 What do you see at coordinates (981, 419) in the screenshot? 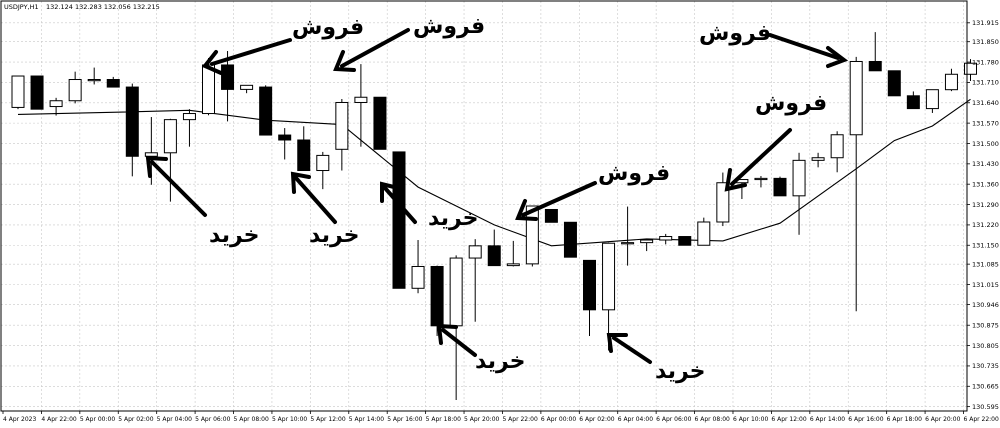
I see `x-tick-label: 6 Apr 22:00` at bounding box center [981, 419].